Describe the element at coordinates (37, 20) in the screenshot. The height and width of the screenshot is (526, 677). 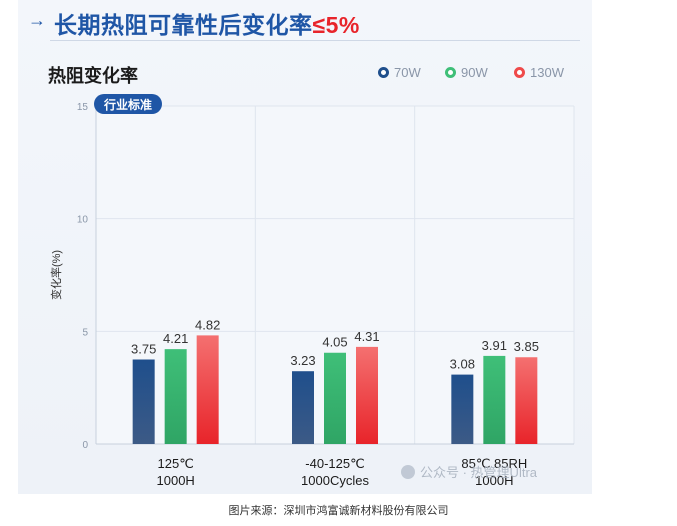
I see `arrow-icon: →` at that location.